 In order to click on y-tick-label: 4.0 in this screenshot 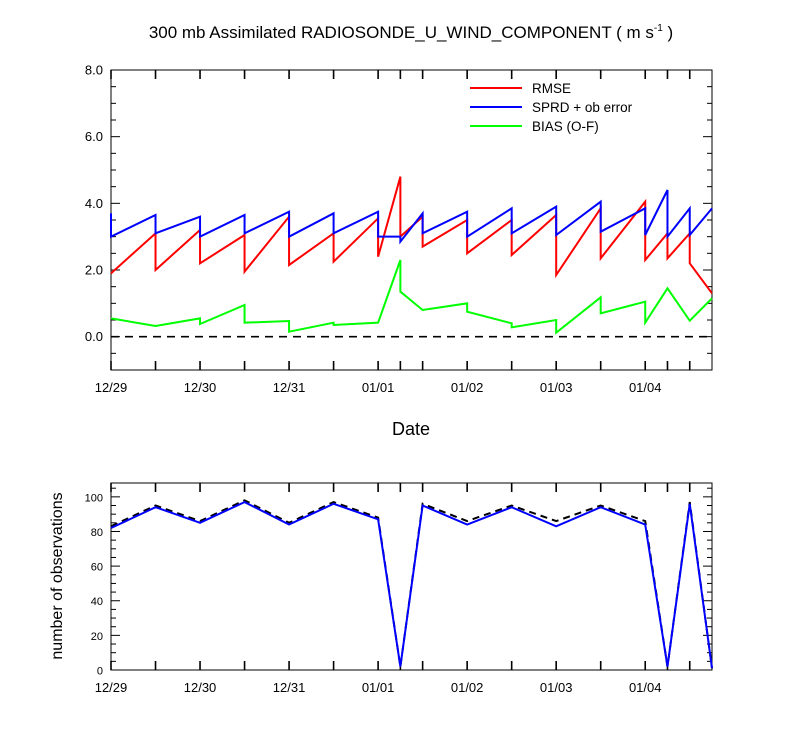, I will do `click(94, 203)`.